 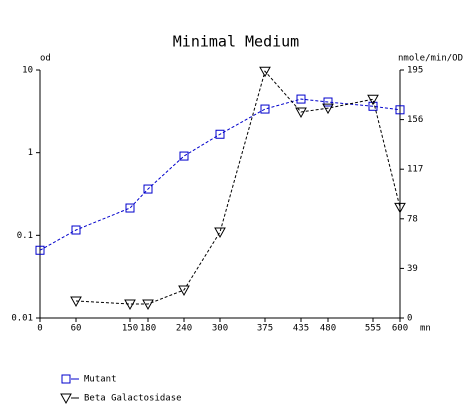 What do you see at coordinates (415, 120) in the screenshot?
I see `y2-tick-label: 156` at bounding box center [415, 120].